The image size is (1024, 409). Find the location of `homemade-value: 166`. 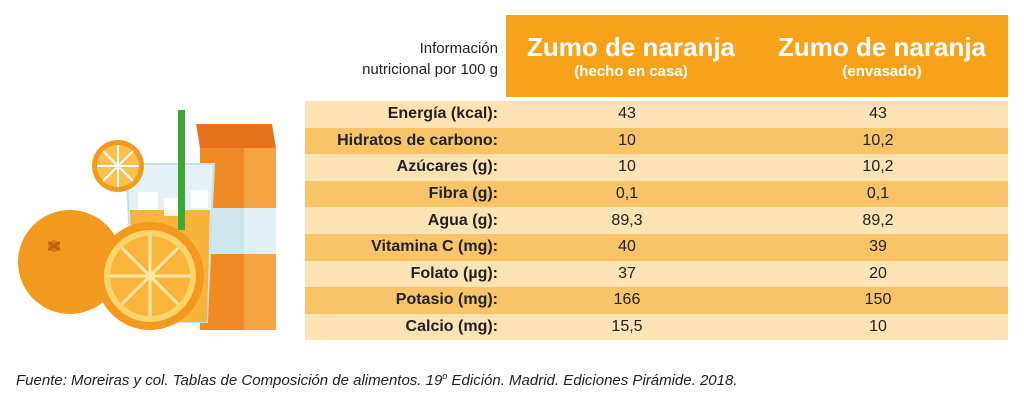

homemade-value: 166 is located at coordinates (627, 300).